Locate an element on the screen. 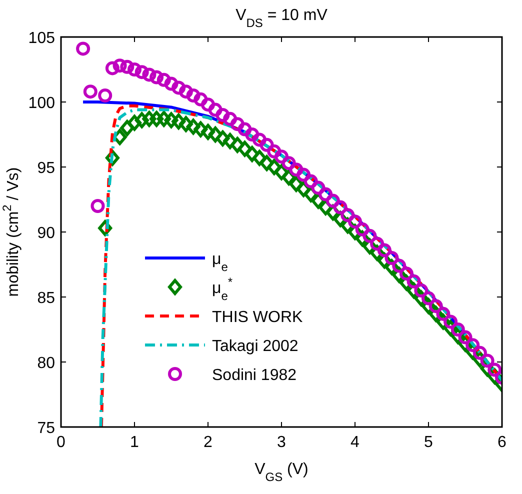 This screenshot has width=522, height=494. y-tick-label: 90 is located at coordinates (46, 233).